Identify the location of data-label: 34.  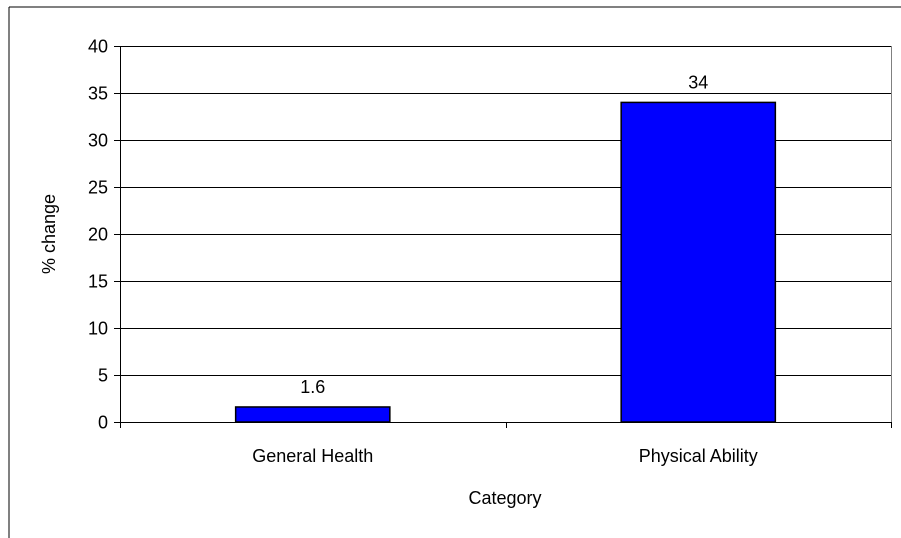
(698, 82).